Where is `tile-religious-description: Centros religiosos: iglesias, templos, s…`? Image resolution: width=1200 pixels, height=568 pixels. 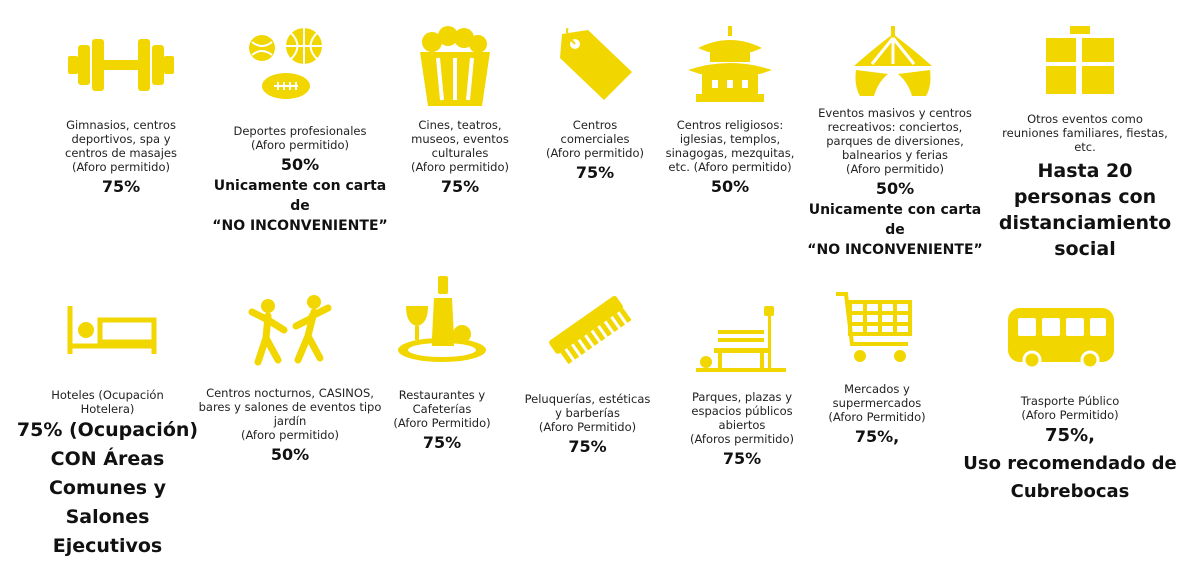 tile-religious-description: Centros religiosos: iglesias, templos, s… is located at coordinates (730, 146).